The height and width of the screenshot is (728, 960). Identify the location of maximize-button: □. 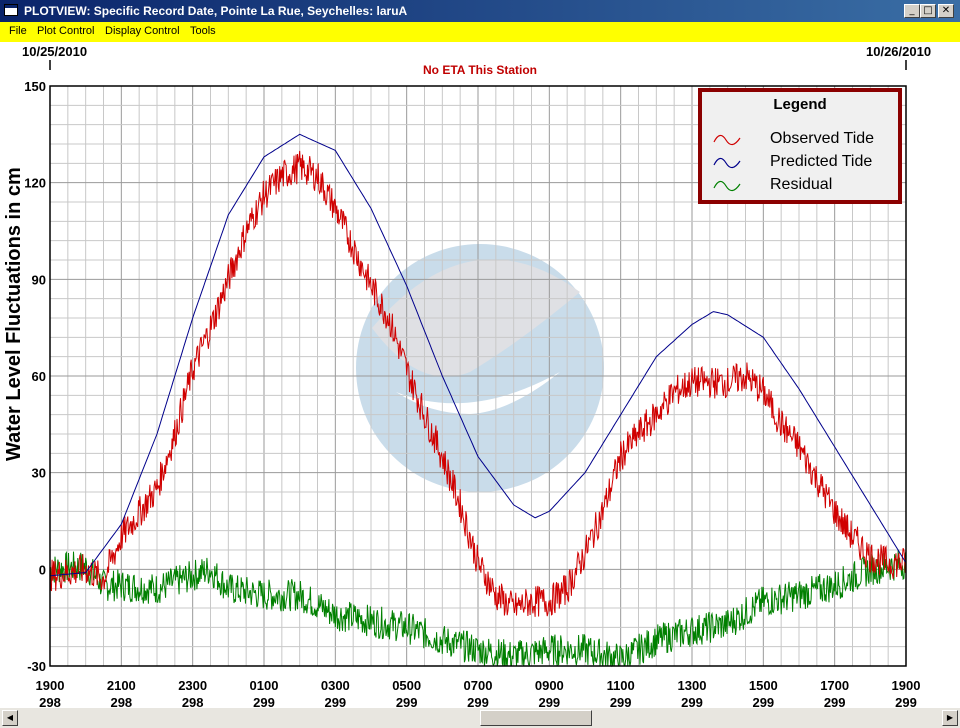
(928, 11).